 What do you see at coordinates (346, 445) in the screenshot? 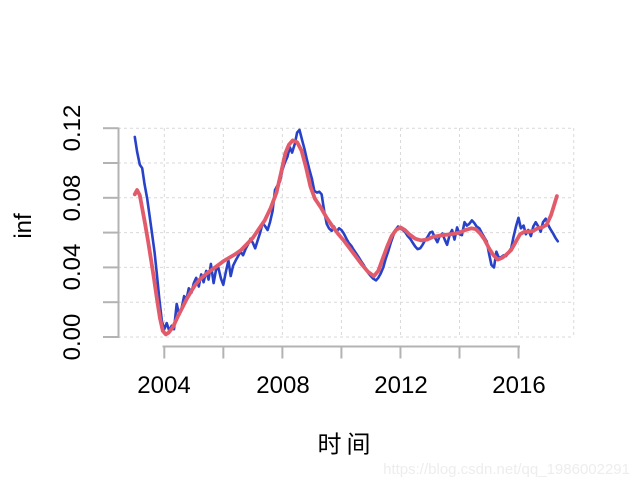
I see `x-axis-title: 时间` at bounding box center [346, 445].